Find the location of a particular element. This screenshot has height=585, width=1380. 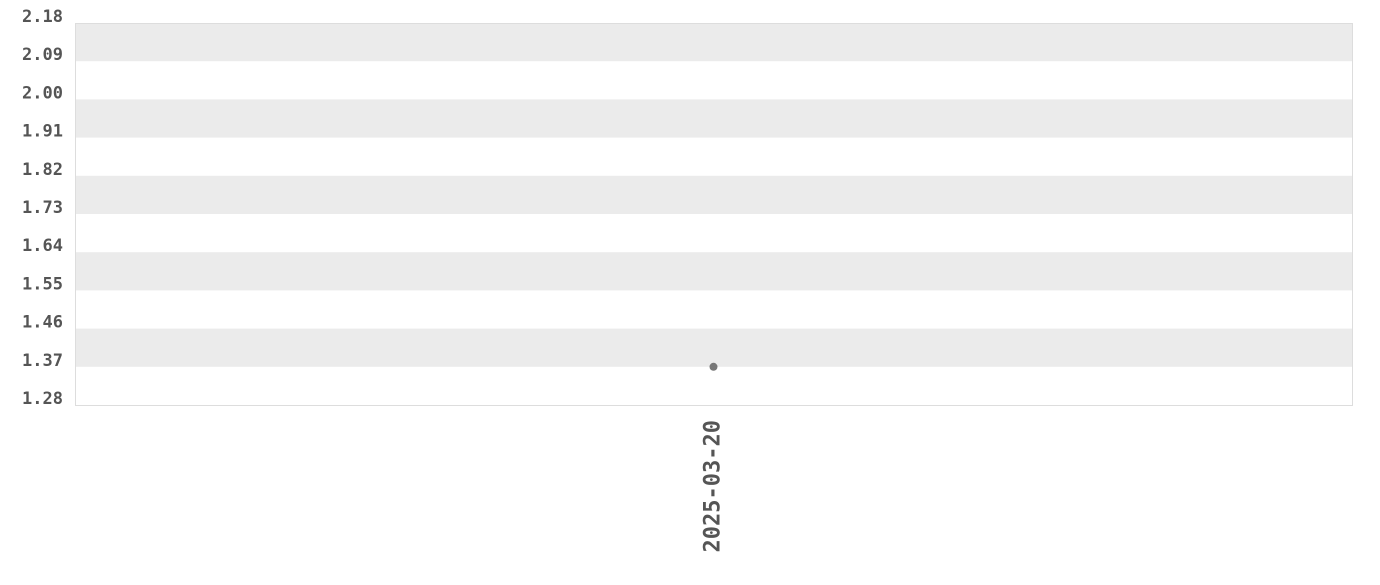

y-tick-label: 1.64 is located at coordinates (42, 246).